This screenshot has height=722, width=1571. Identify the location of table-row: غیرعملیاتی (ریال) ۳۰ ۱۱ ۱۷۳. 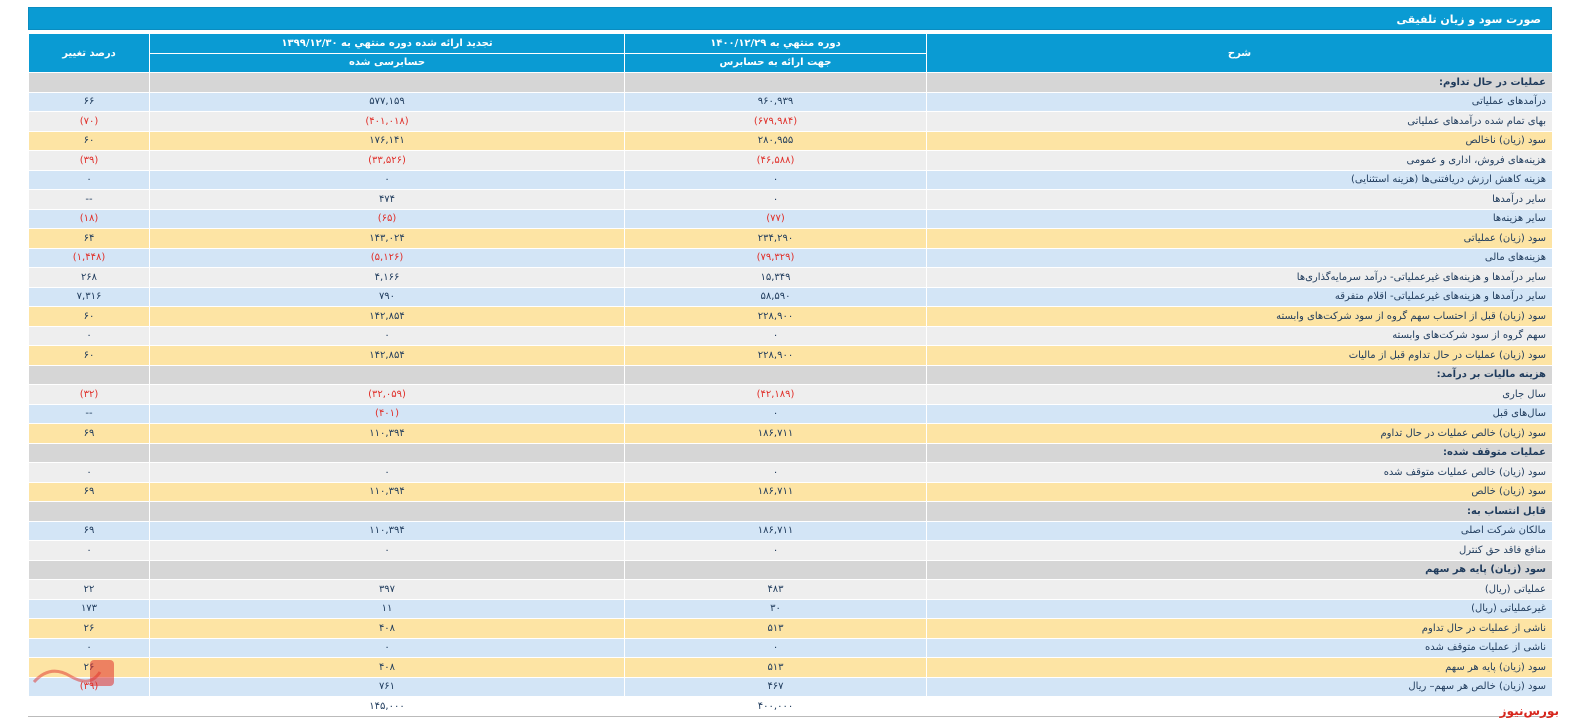
(790, 608).